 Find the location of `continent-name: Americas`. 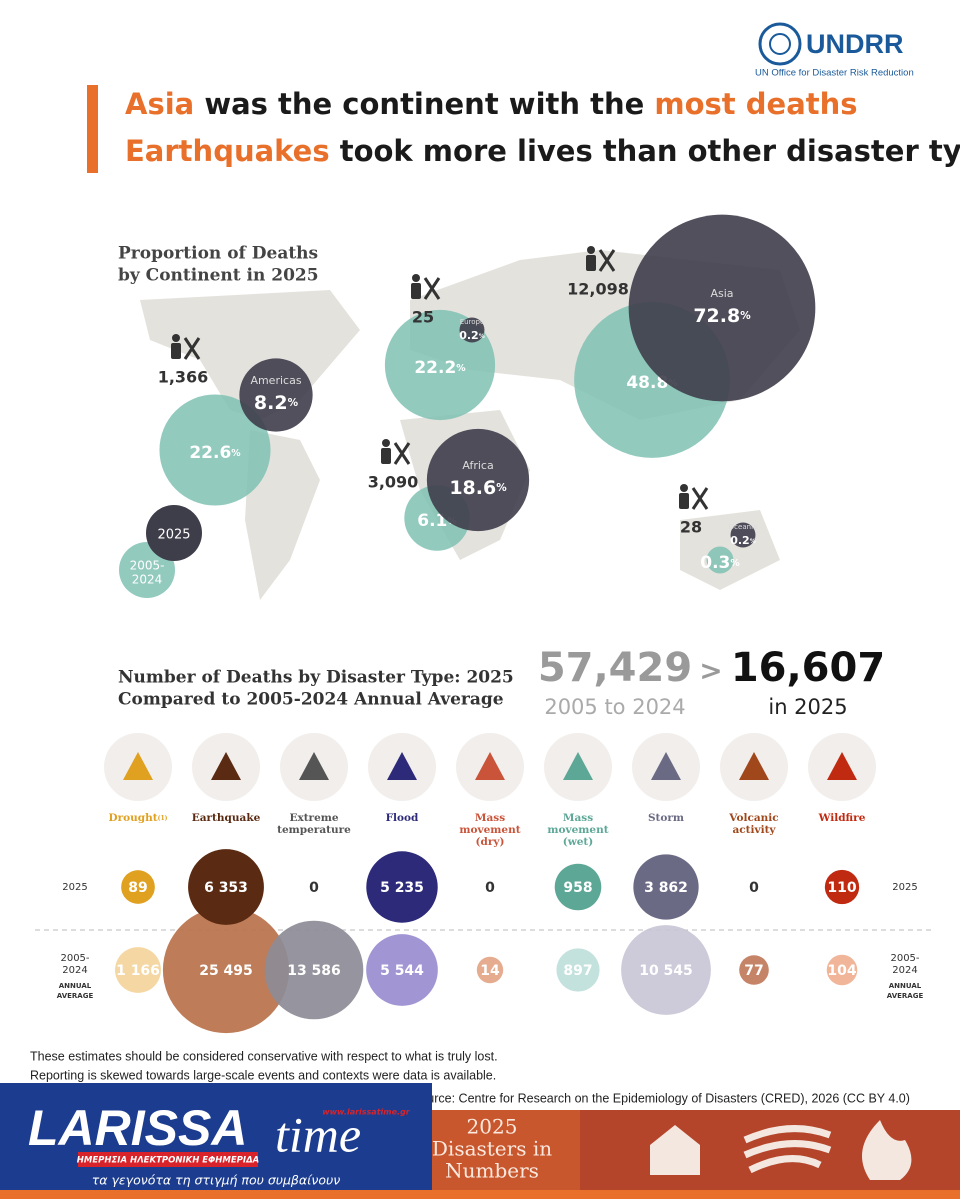

continent-name: Americas is located at coordinates (275, 380).